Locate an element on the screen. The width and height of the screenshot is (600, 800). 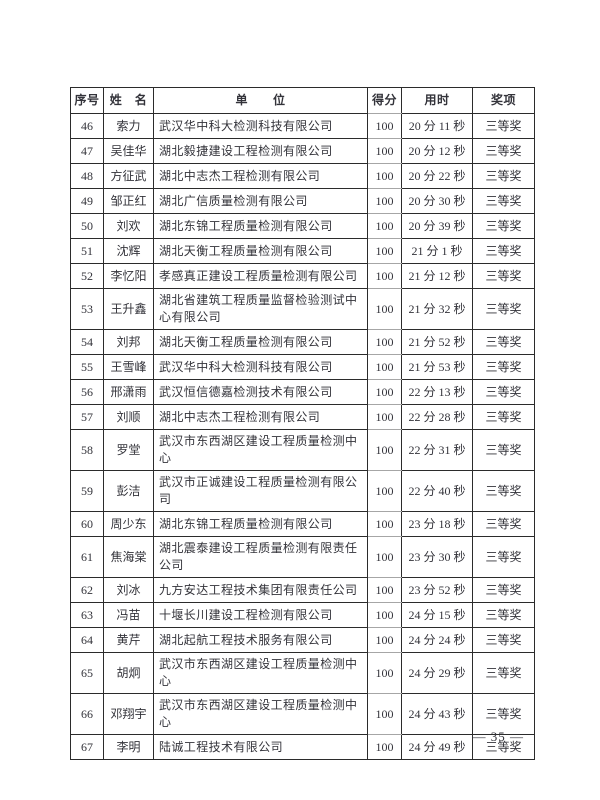
cell-name: 胡炯 is located at coordinates (128, 673).